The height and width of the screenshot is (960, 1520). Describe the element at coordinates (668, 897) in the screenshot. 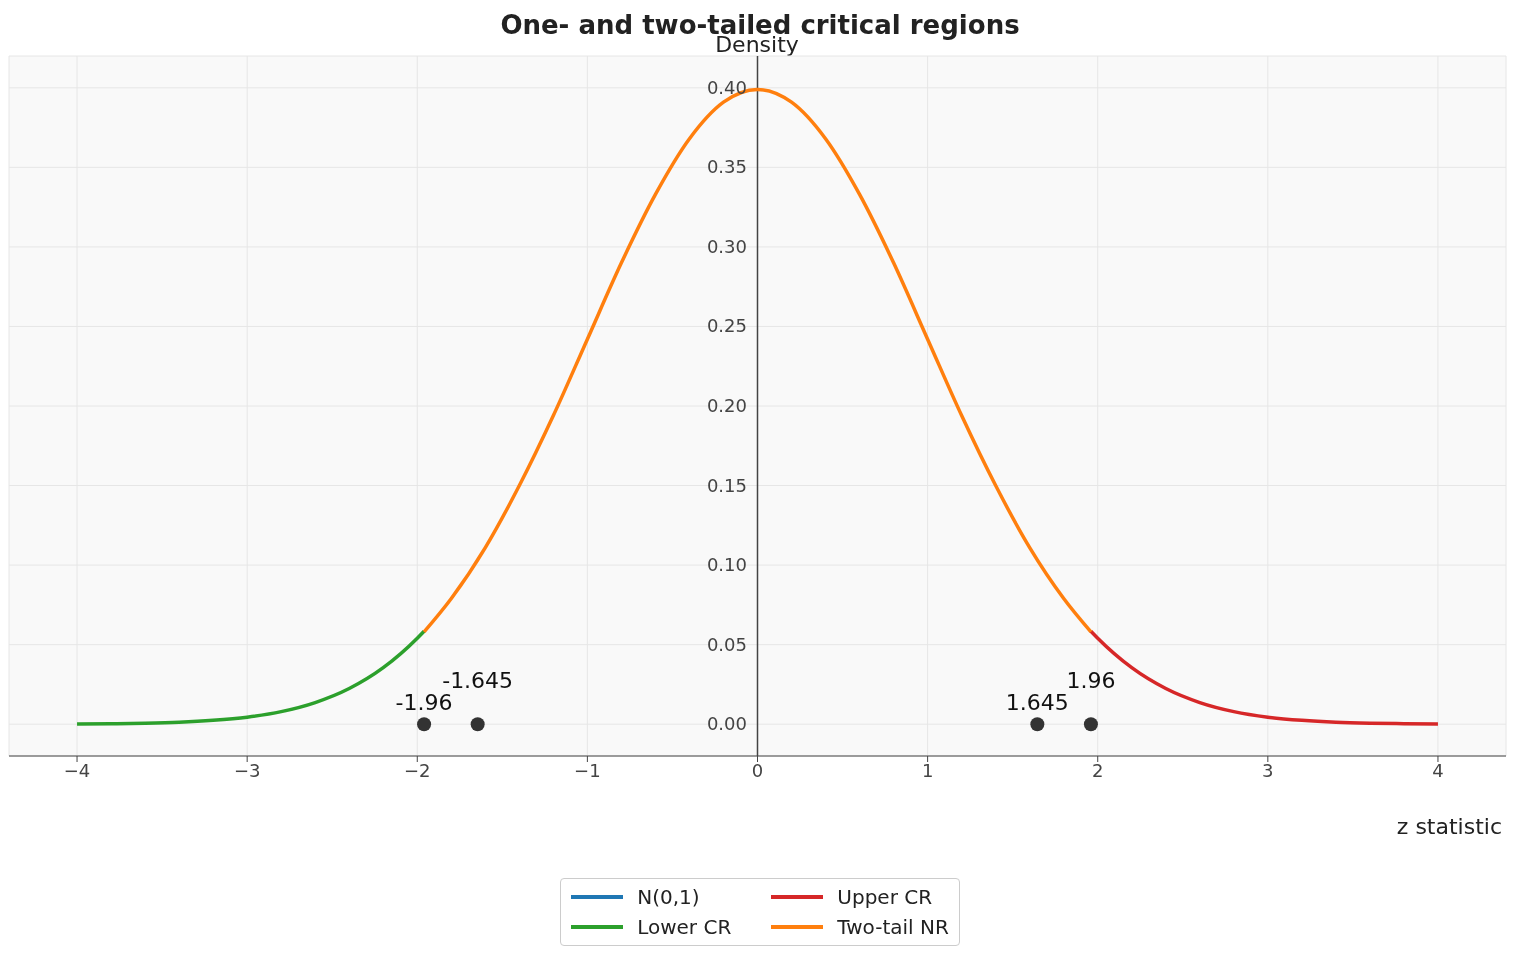

I see `legend-label: N(0,1)` at that location.